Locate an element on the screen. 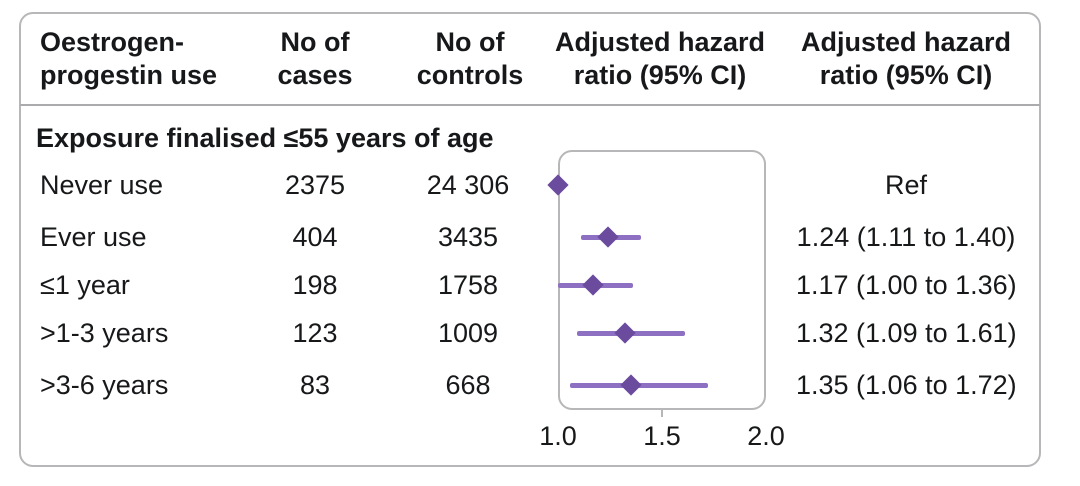 This screenshot has width=1080, height=486. column-header-exposure-line1: Oestrogen- is located at coordinates (112, 42).